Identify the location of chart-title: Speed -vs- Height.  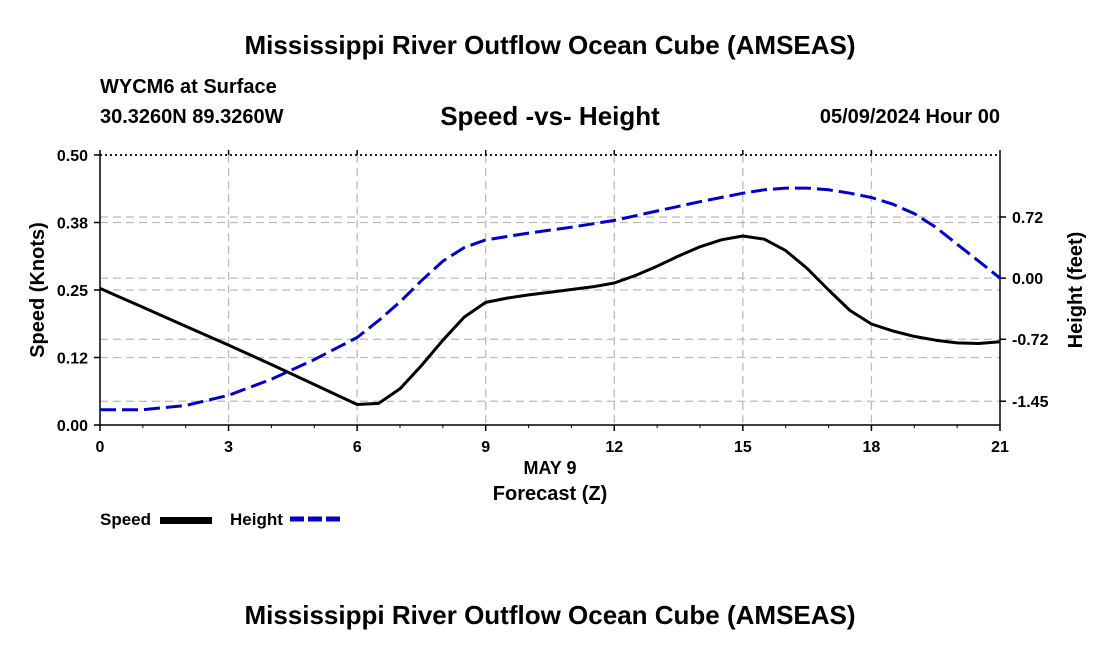
(550, 116).